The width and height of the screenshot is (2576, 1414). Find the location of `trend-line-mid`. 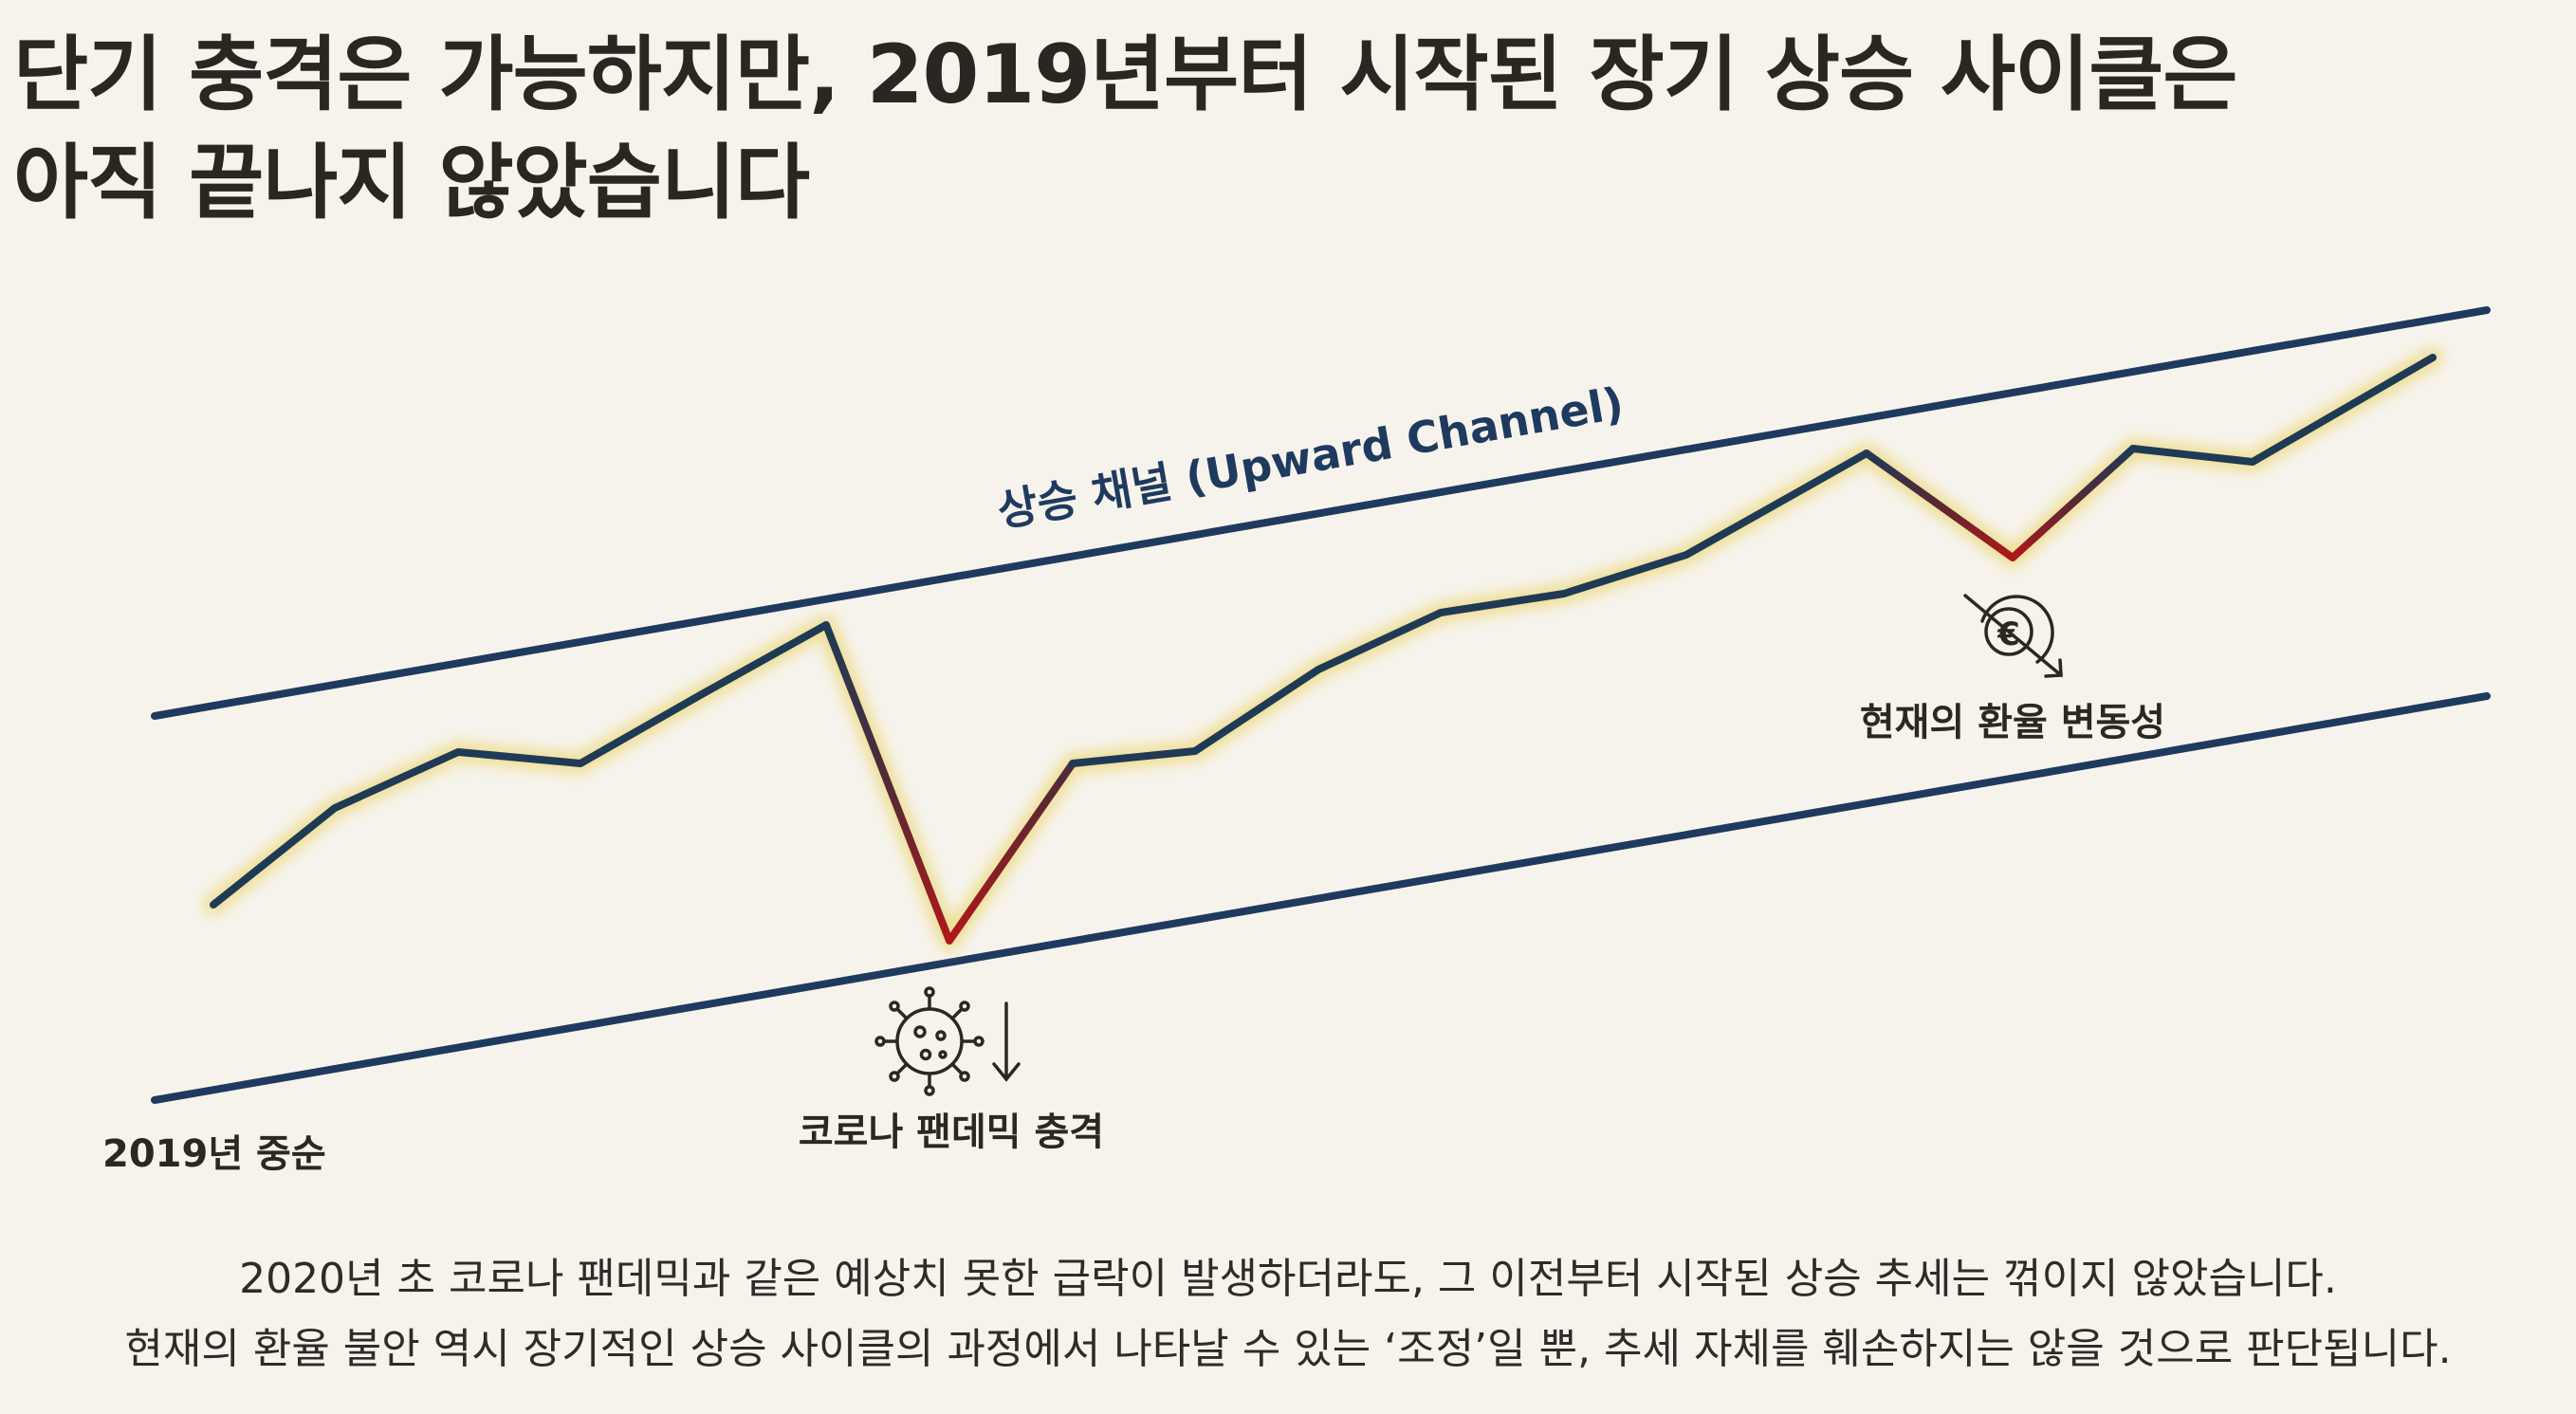

trend-line-mid is located at coordinates (1469, 608).